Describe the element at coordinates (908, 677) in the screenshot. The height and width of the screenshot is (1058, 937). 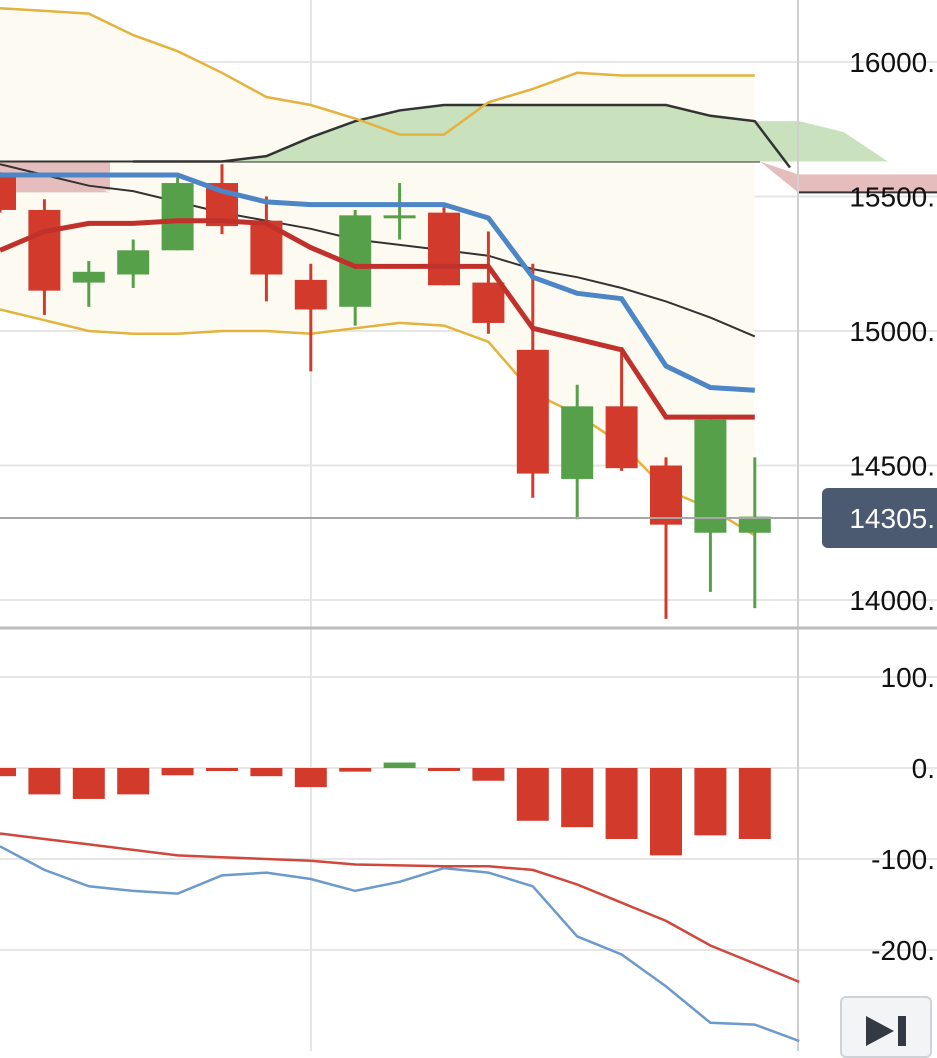
I see `osc-axis-label: 100.` at that location.